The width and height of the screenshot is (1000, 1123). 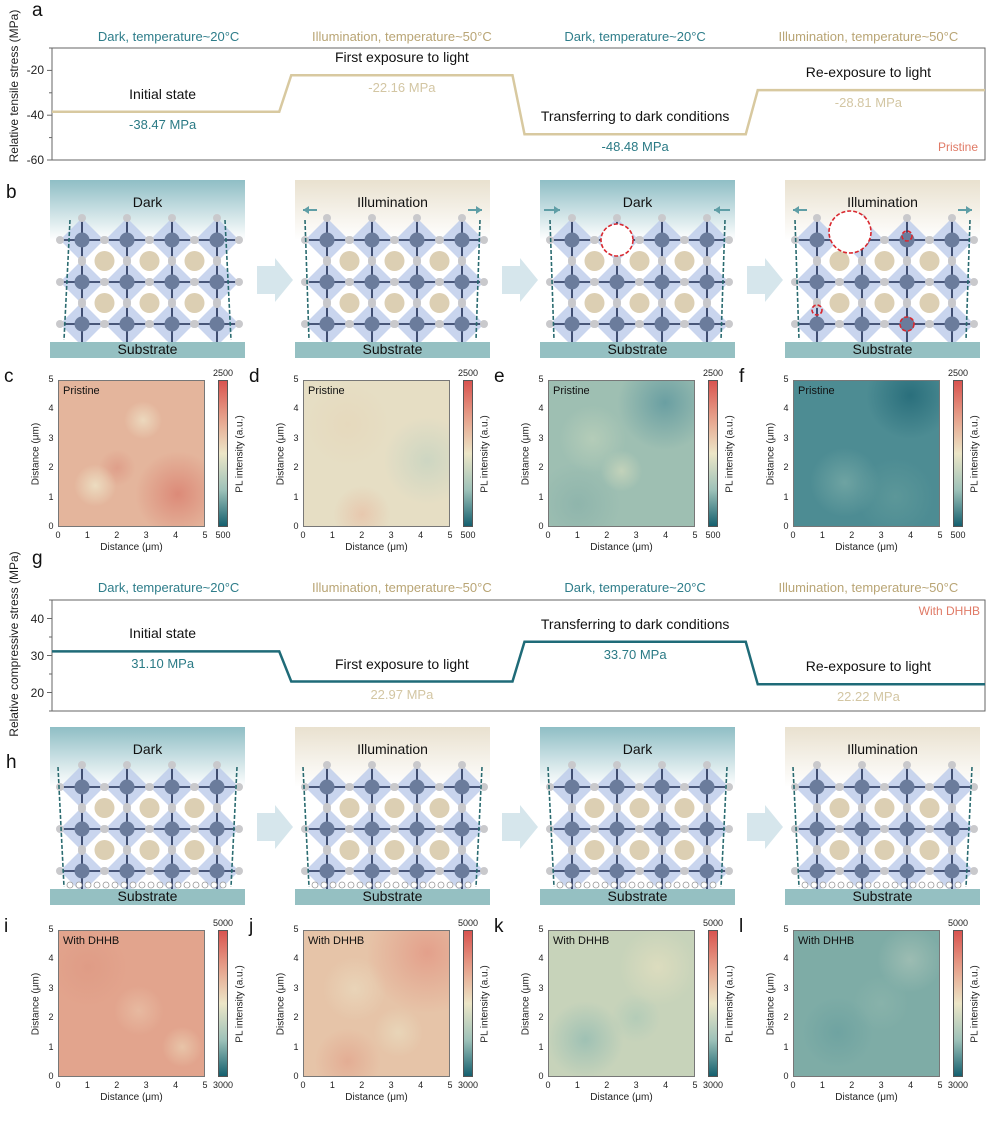 What do you see at coordinates (786, 379) in the screenshot?
I see `y-tick-label: 5` at bounding box center [786, 379].